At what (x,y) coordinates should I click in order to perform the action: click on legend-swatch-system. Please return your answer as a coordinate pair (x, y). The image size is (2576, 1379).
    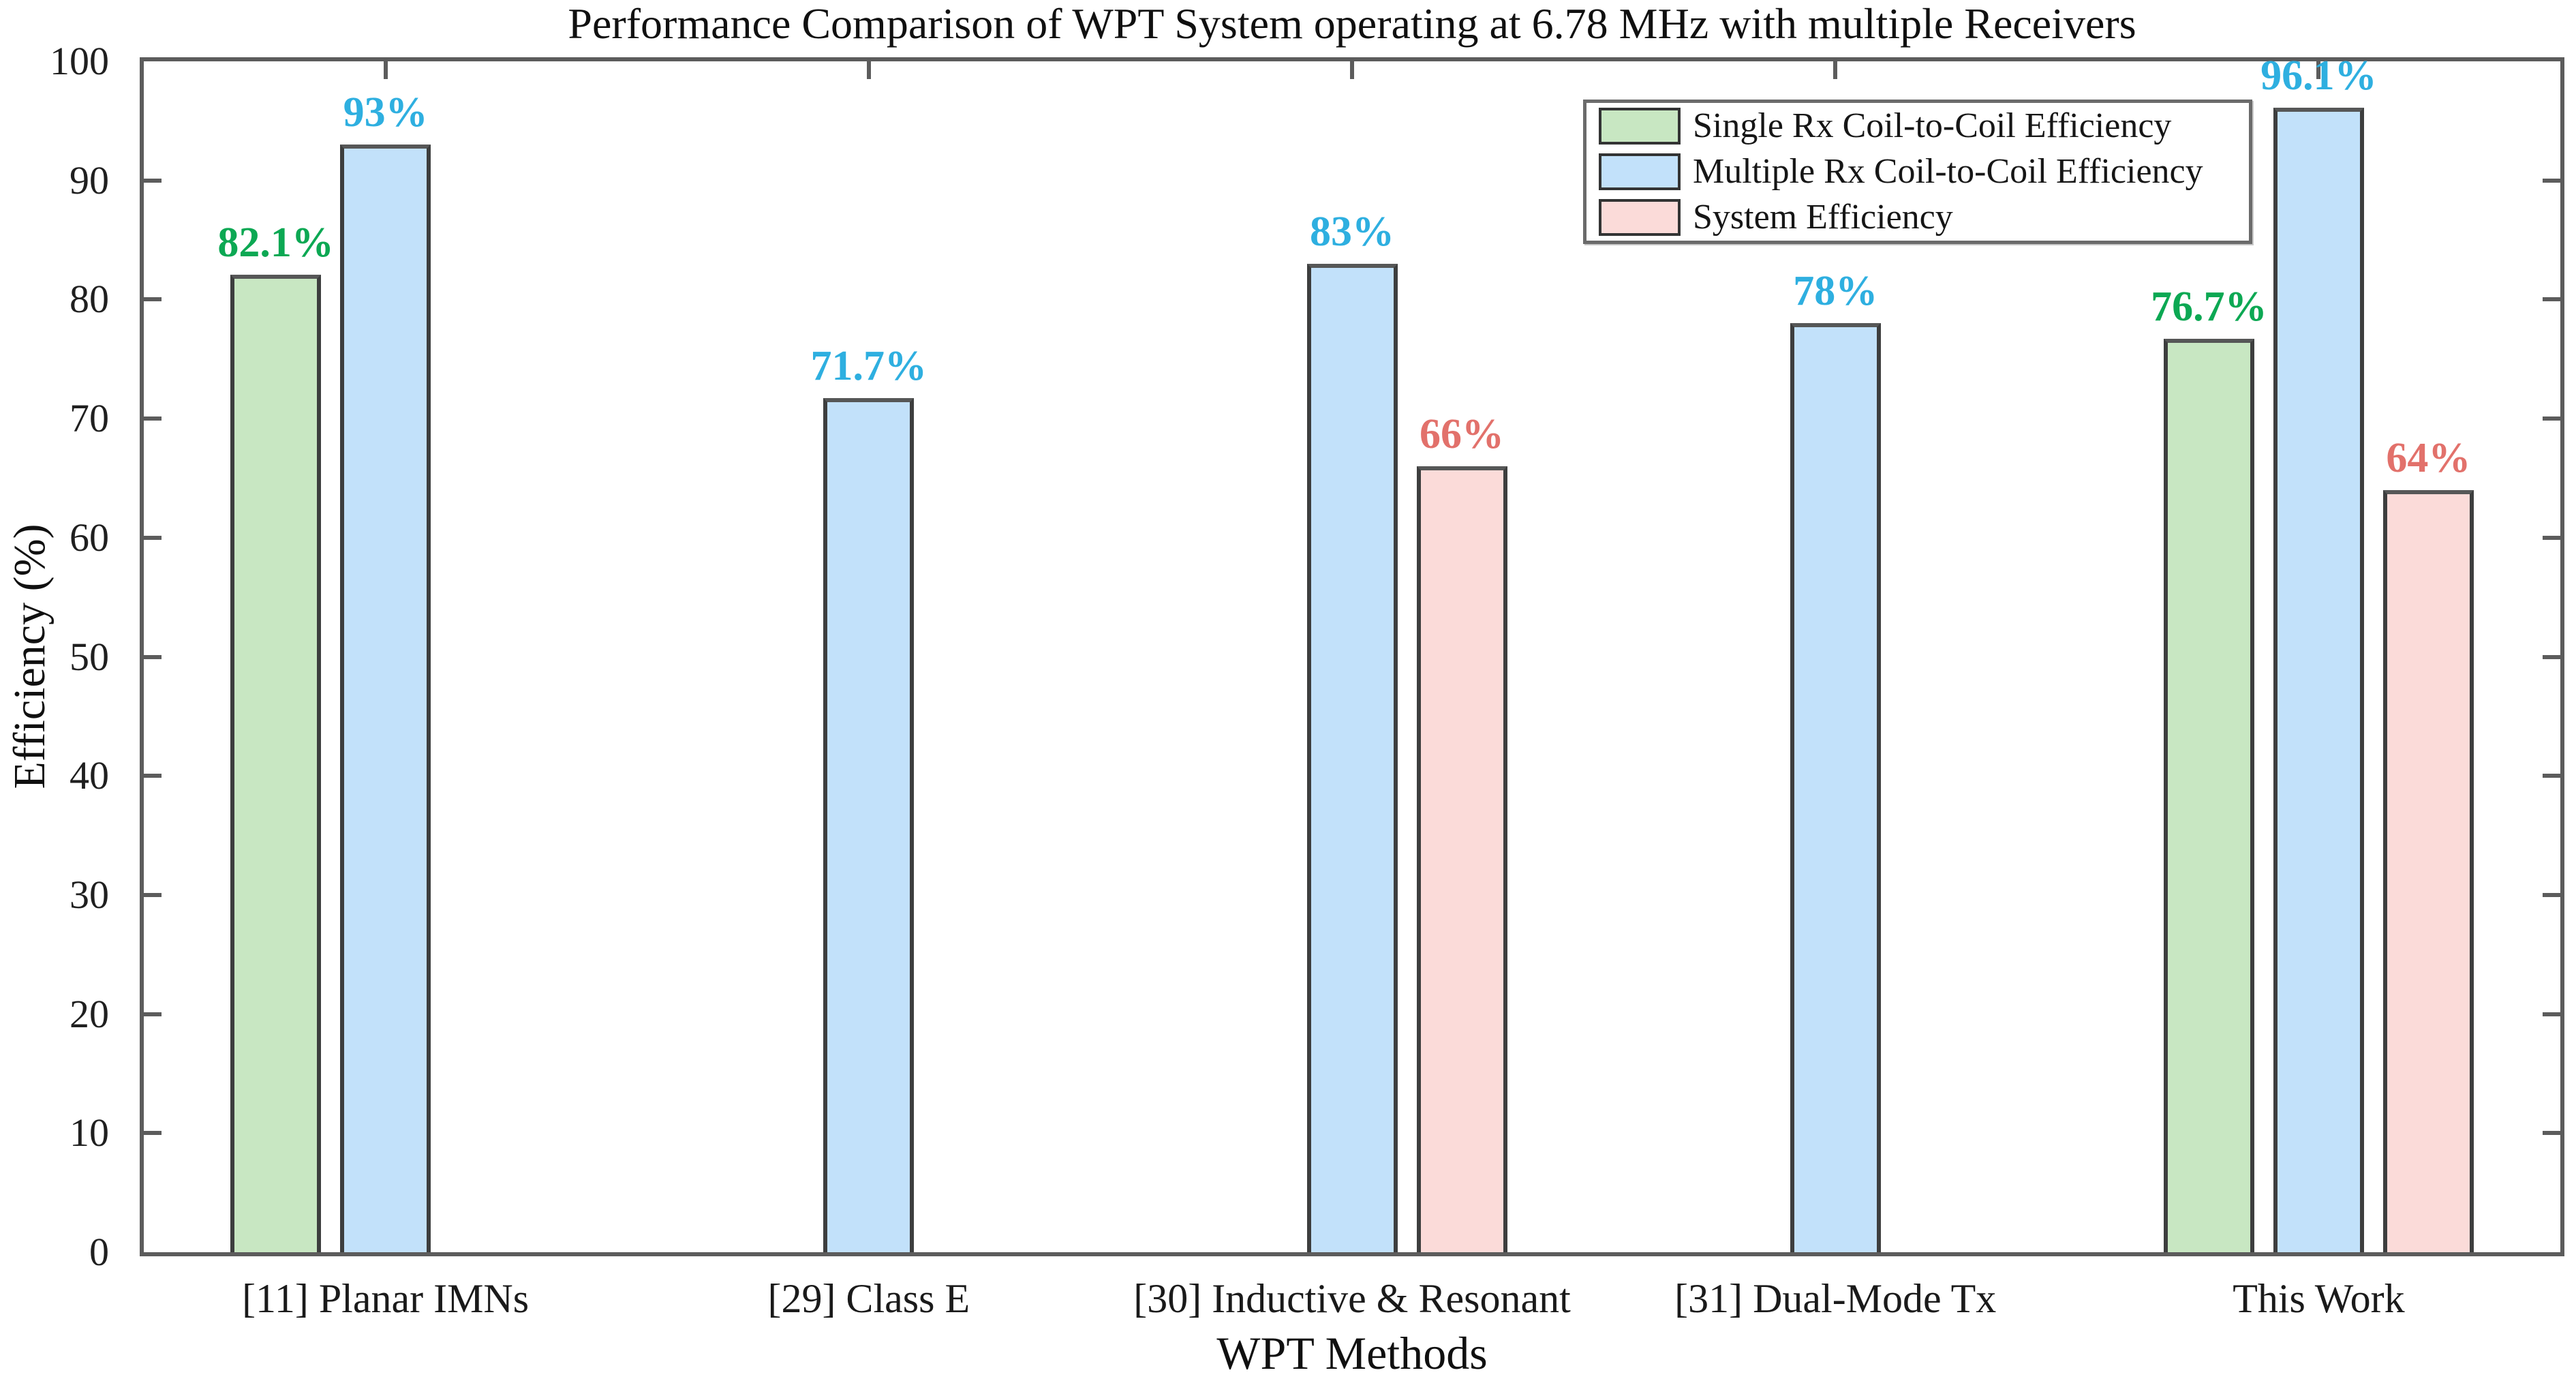
    Looking at the image, I should click on (1640, 218).